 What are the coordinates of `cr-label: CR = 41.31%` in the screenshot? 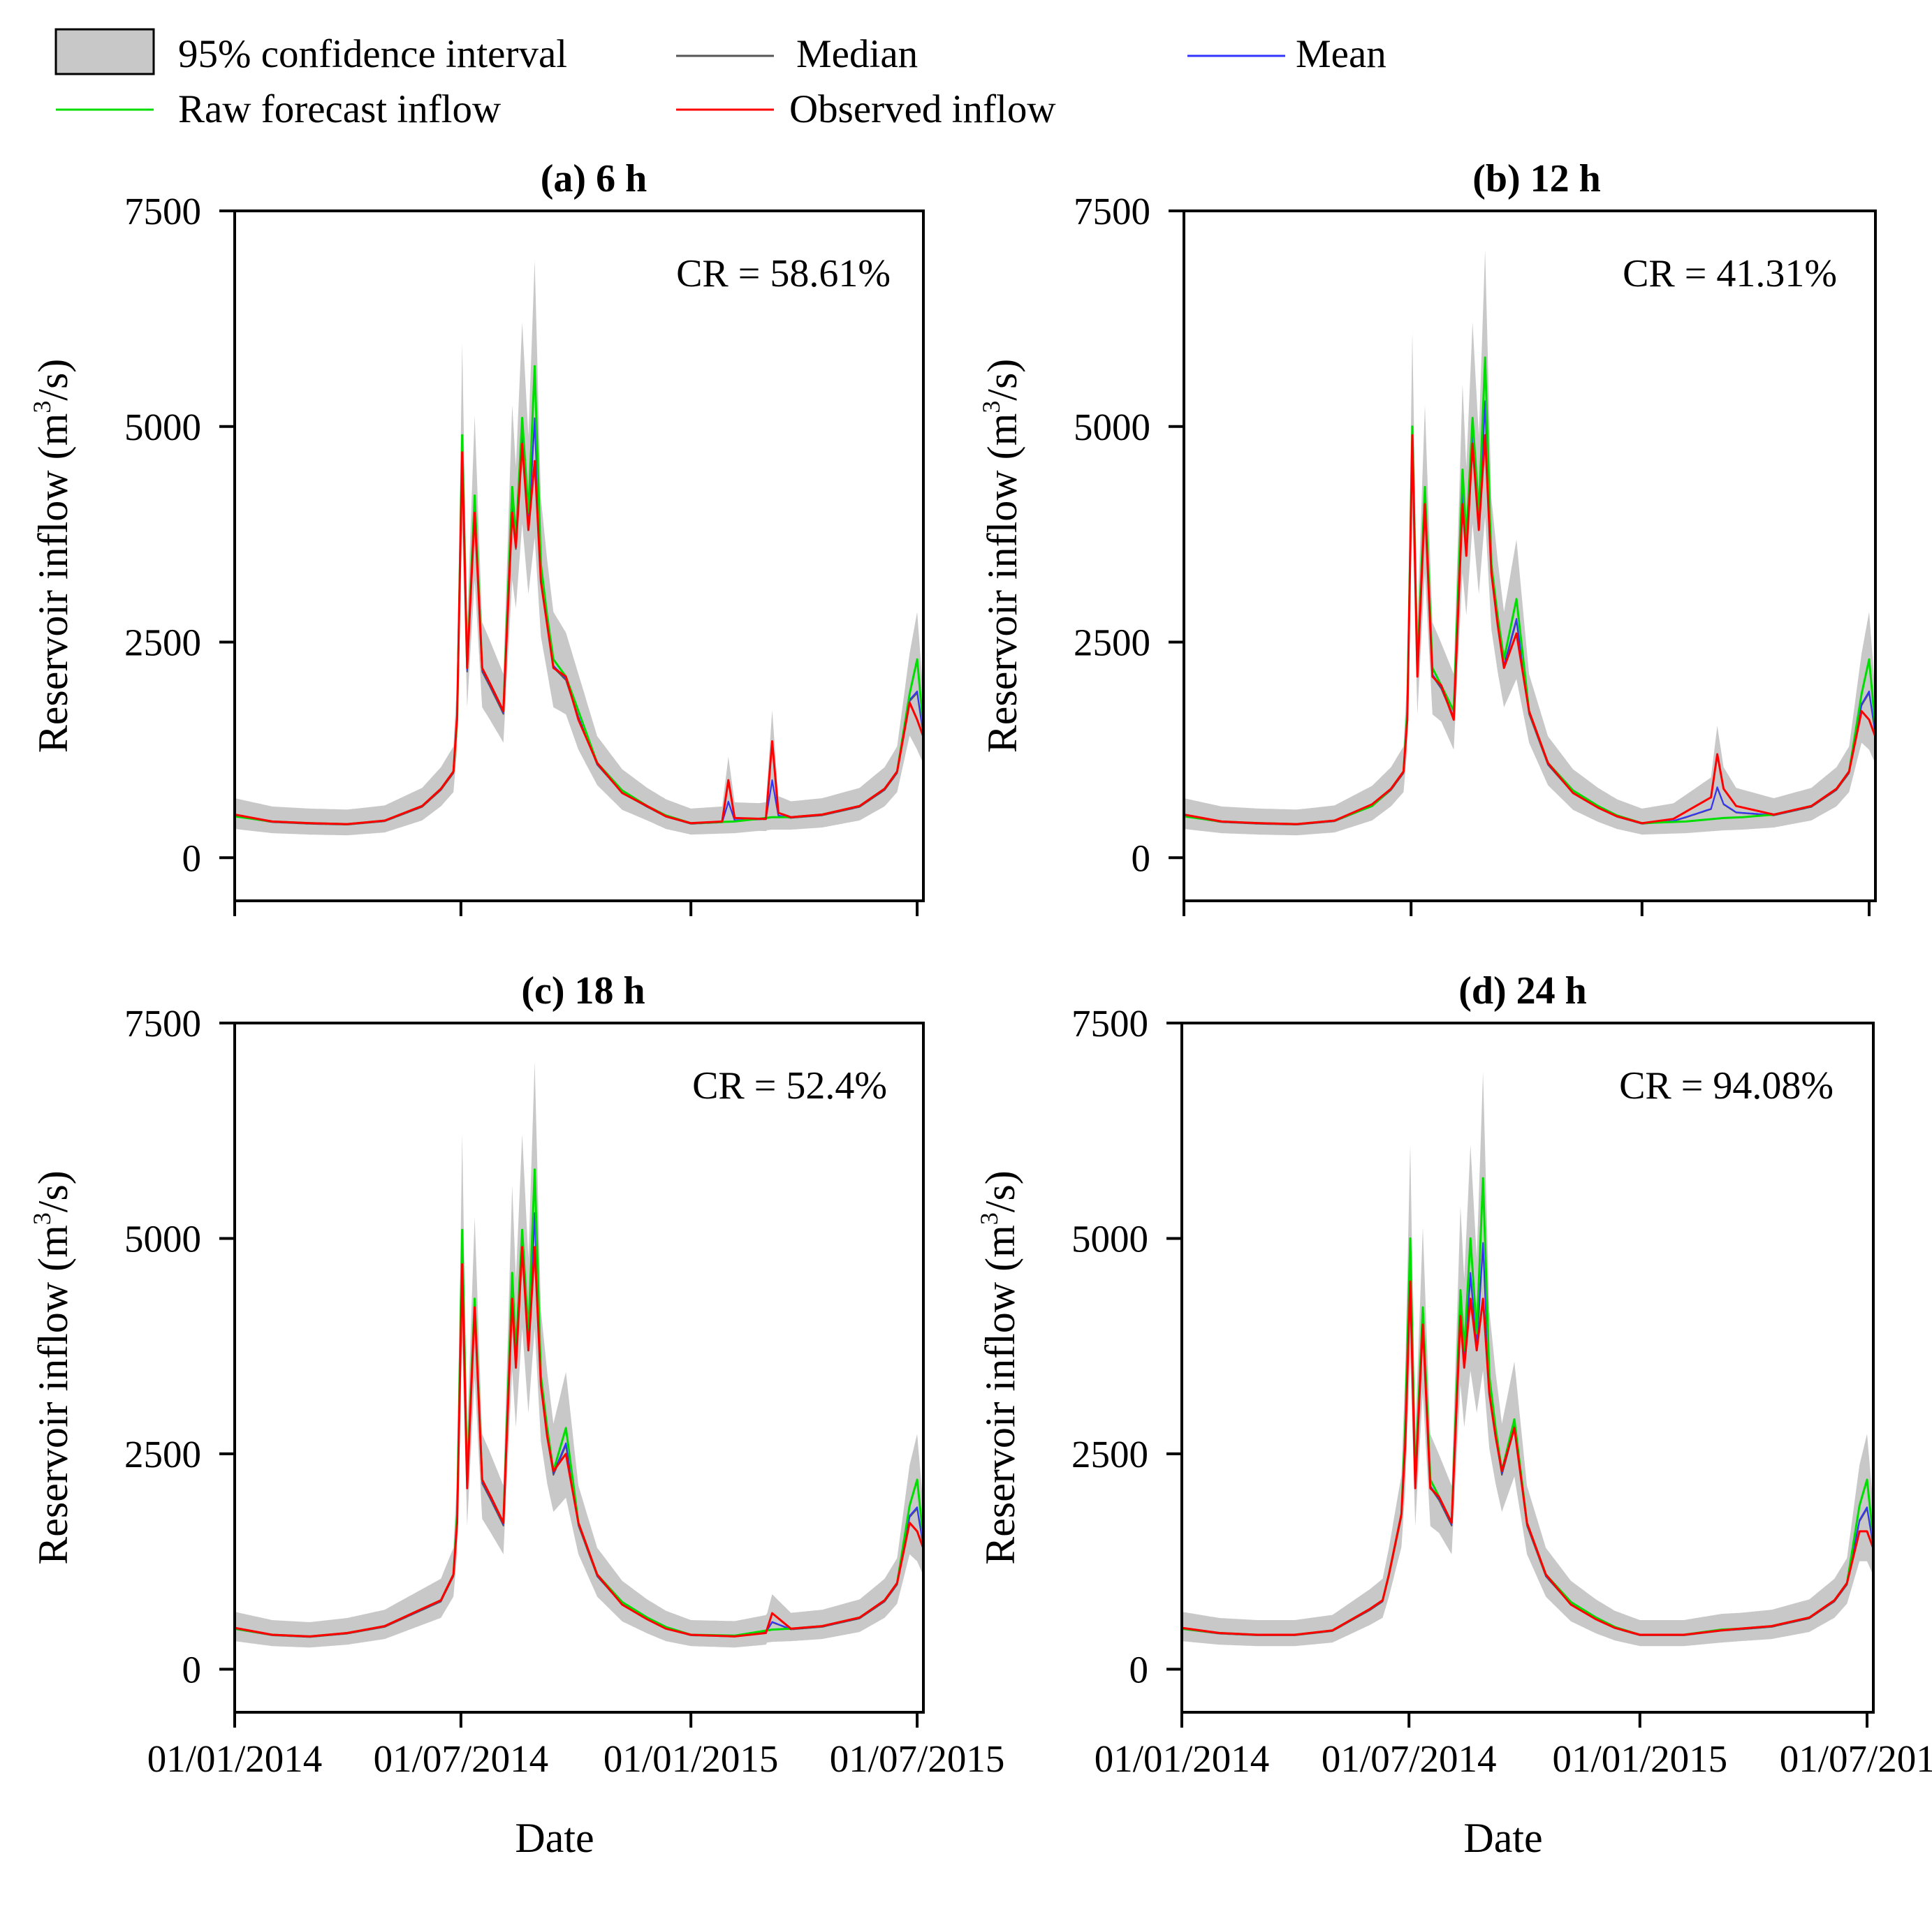 It's located at (1730, 273).